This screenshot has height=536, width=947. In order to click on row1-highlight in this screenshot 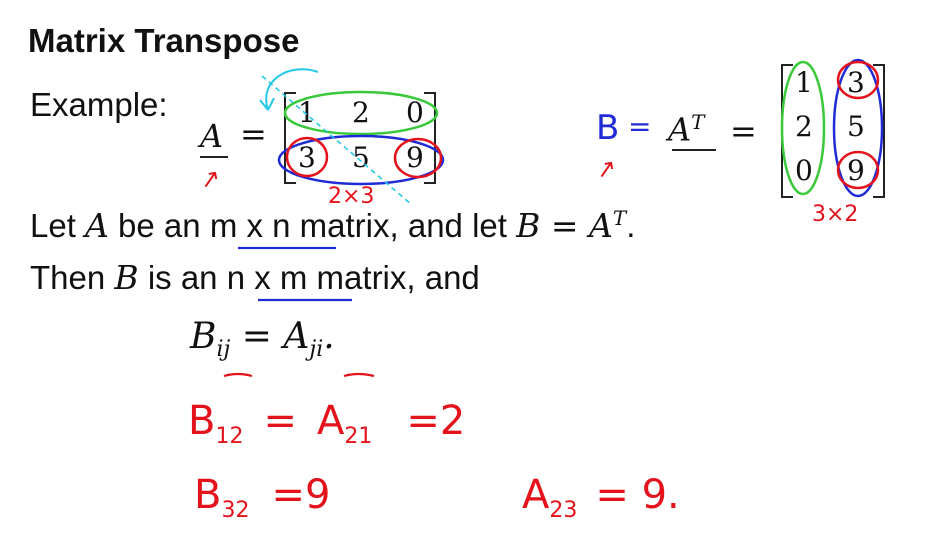, I will do `click(361, 113)`.